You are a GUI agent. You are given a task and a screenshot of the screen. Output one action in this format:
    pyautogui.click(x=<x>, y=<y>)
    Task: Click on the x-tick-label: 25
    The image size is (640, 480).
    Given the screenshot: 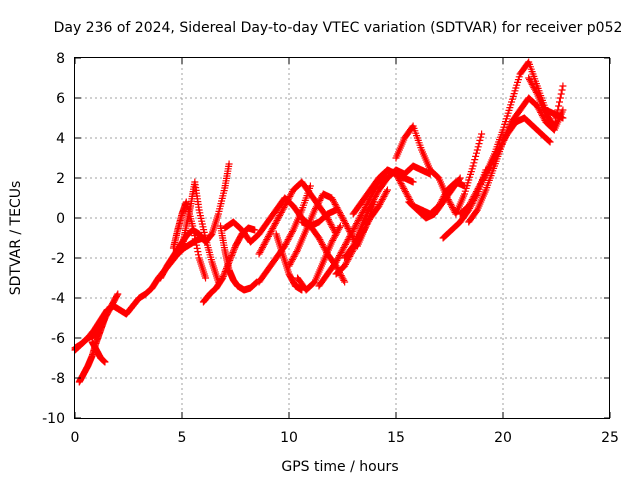 What is the action you would take?
    pyautogui.click(x=610, y=438)
    